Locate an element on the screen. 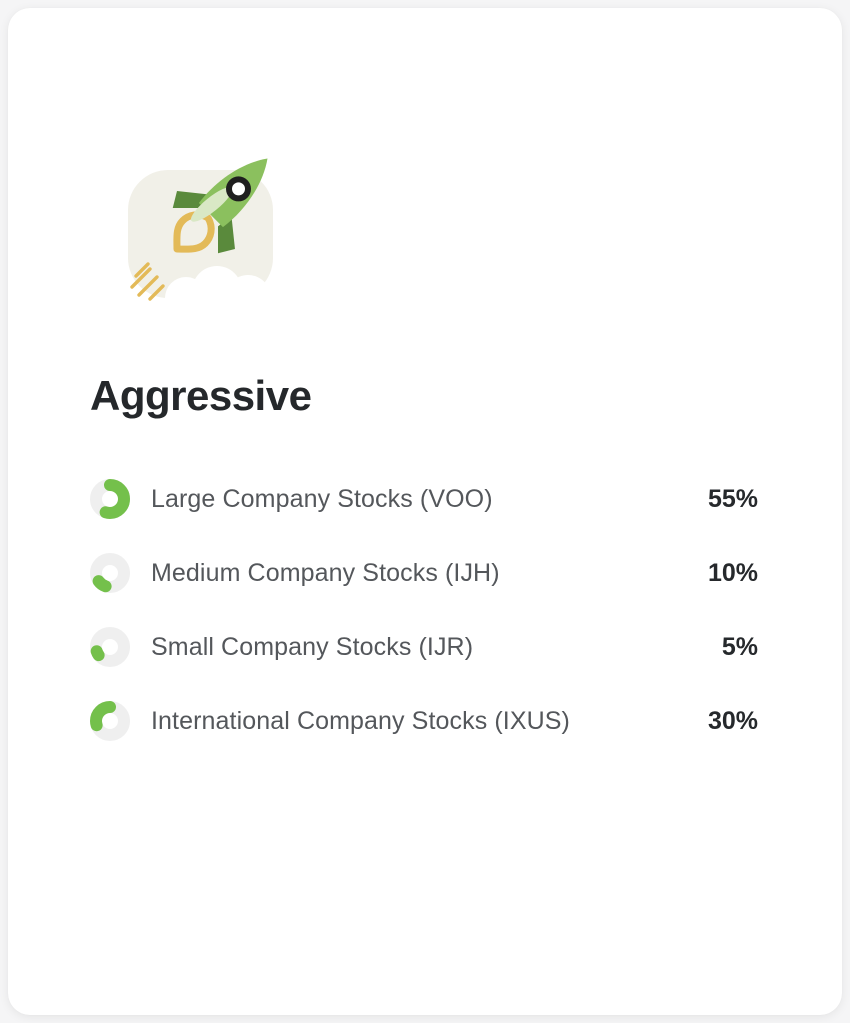 Image resolution: width=850 pixels, height=1023 pixels. rocket-icon is located at coordinates (202, 239).